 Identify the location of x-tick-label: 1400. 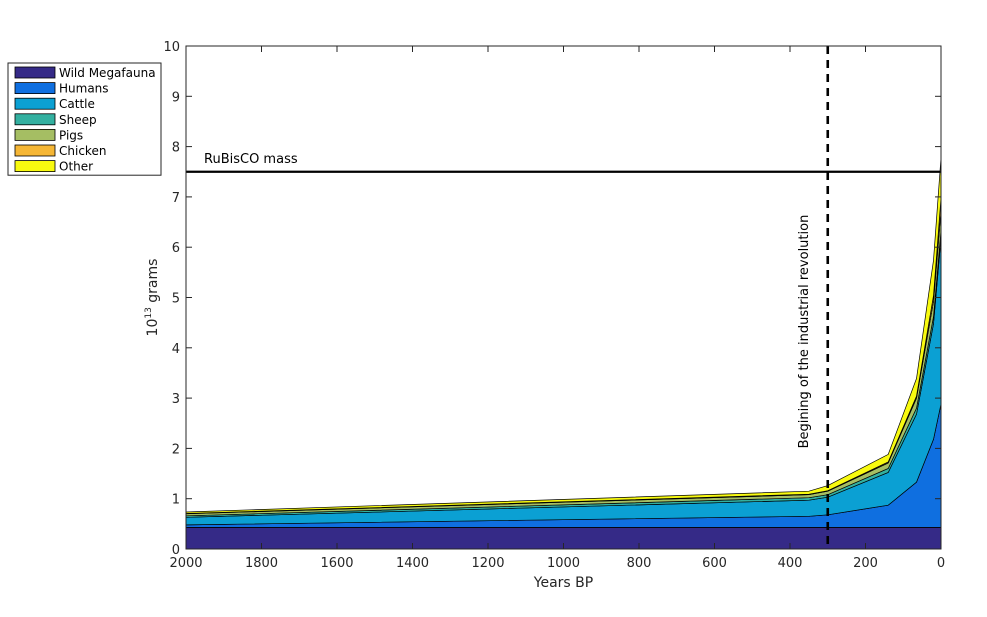
(412, 563).